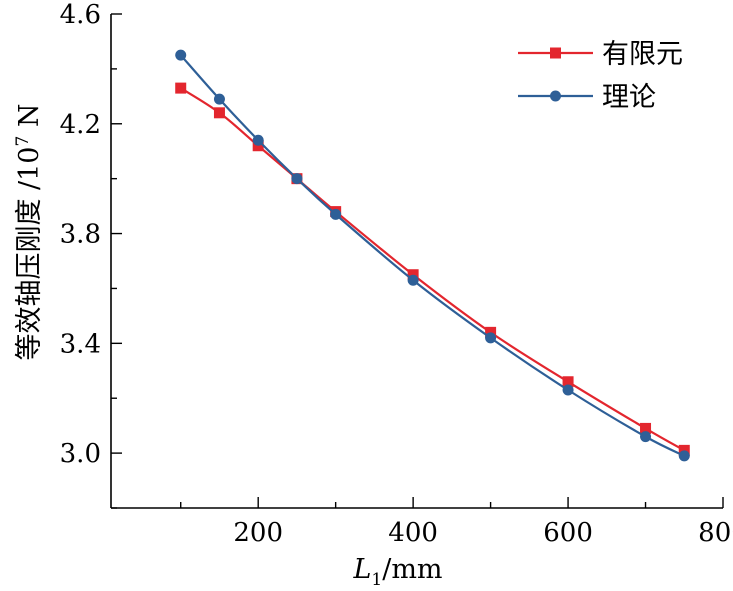  Describe the element at coordinates (600, 54) in the screenshot. I see `legend-item: 有限元` at that location.